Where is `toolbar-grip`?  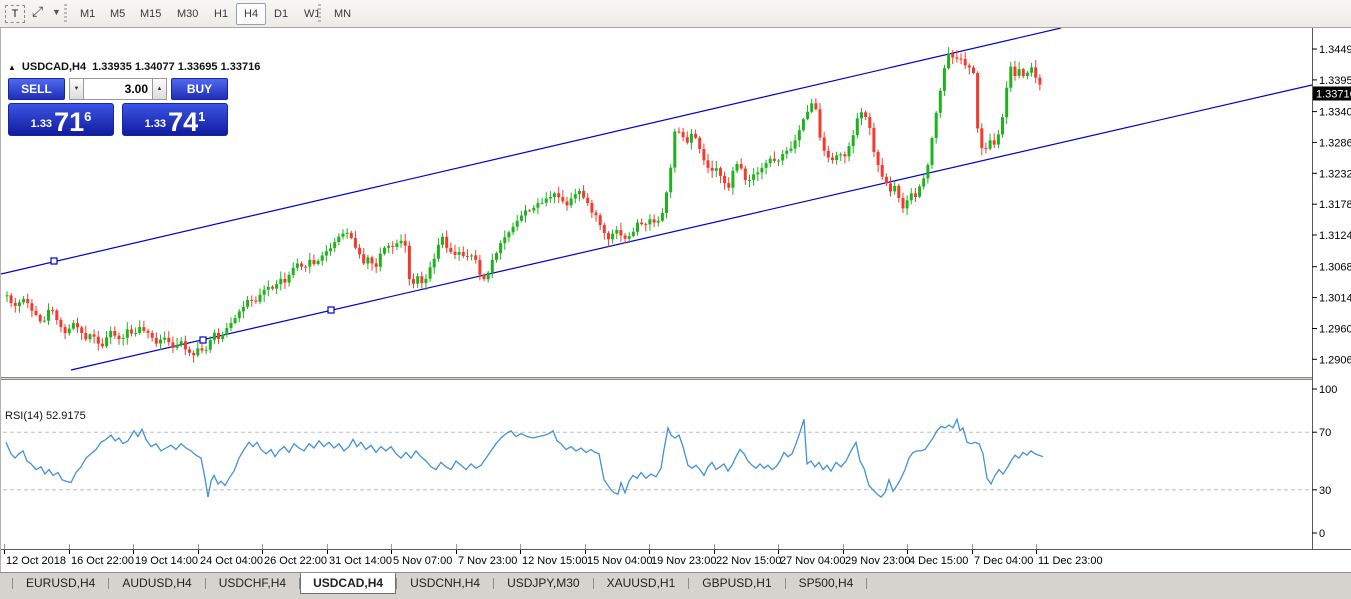
toolbar-grip is located at coordinates (65, 13).